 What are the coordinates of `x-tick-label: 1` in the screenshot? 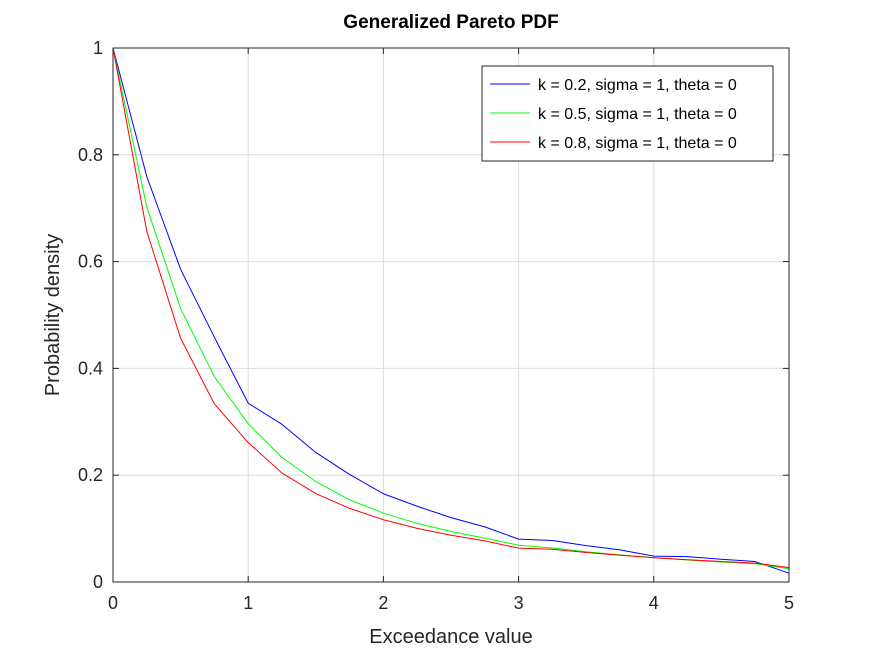 It's located at (248, 603).